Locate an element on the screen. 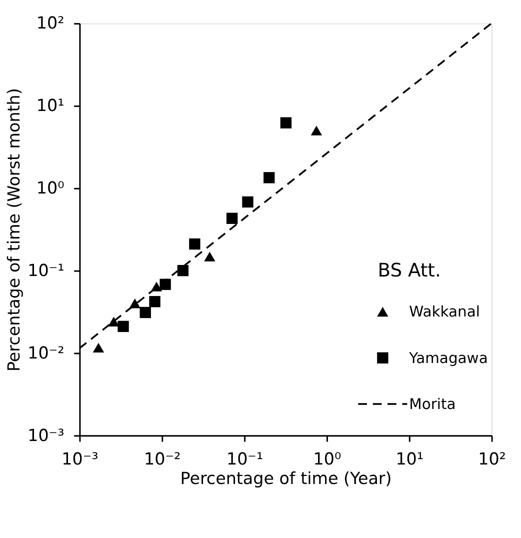 This screenshot has height=538, width=521. y-axis-title: Percentage of time (Worst month) is located at coordinates (14, 230).